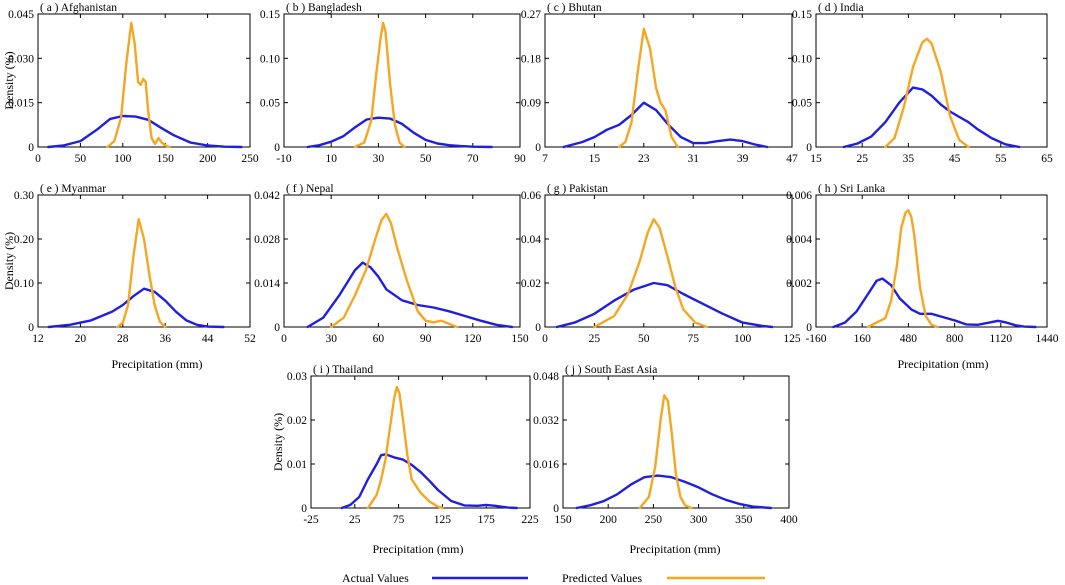 This screenshot has width=1065, height=585. Describe the element at coordinates (379, 339) in the screenshot. I see `x-tick-label: 60` at that location.